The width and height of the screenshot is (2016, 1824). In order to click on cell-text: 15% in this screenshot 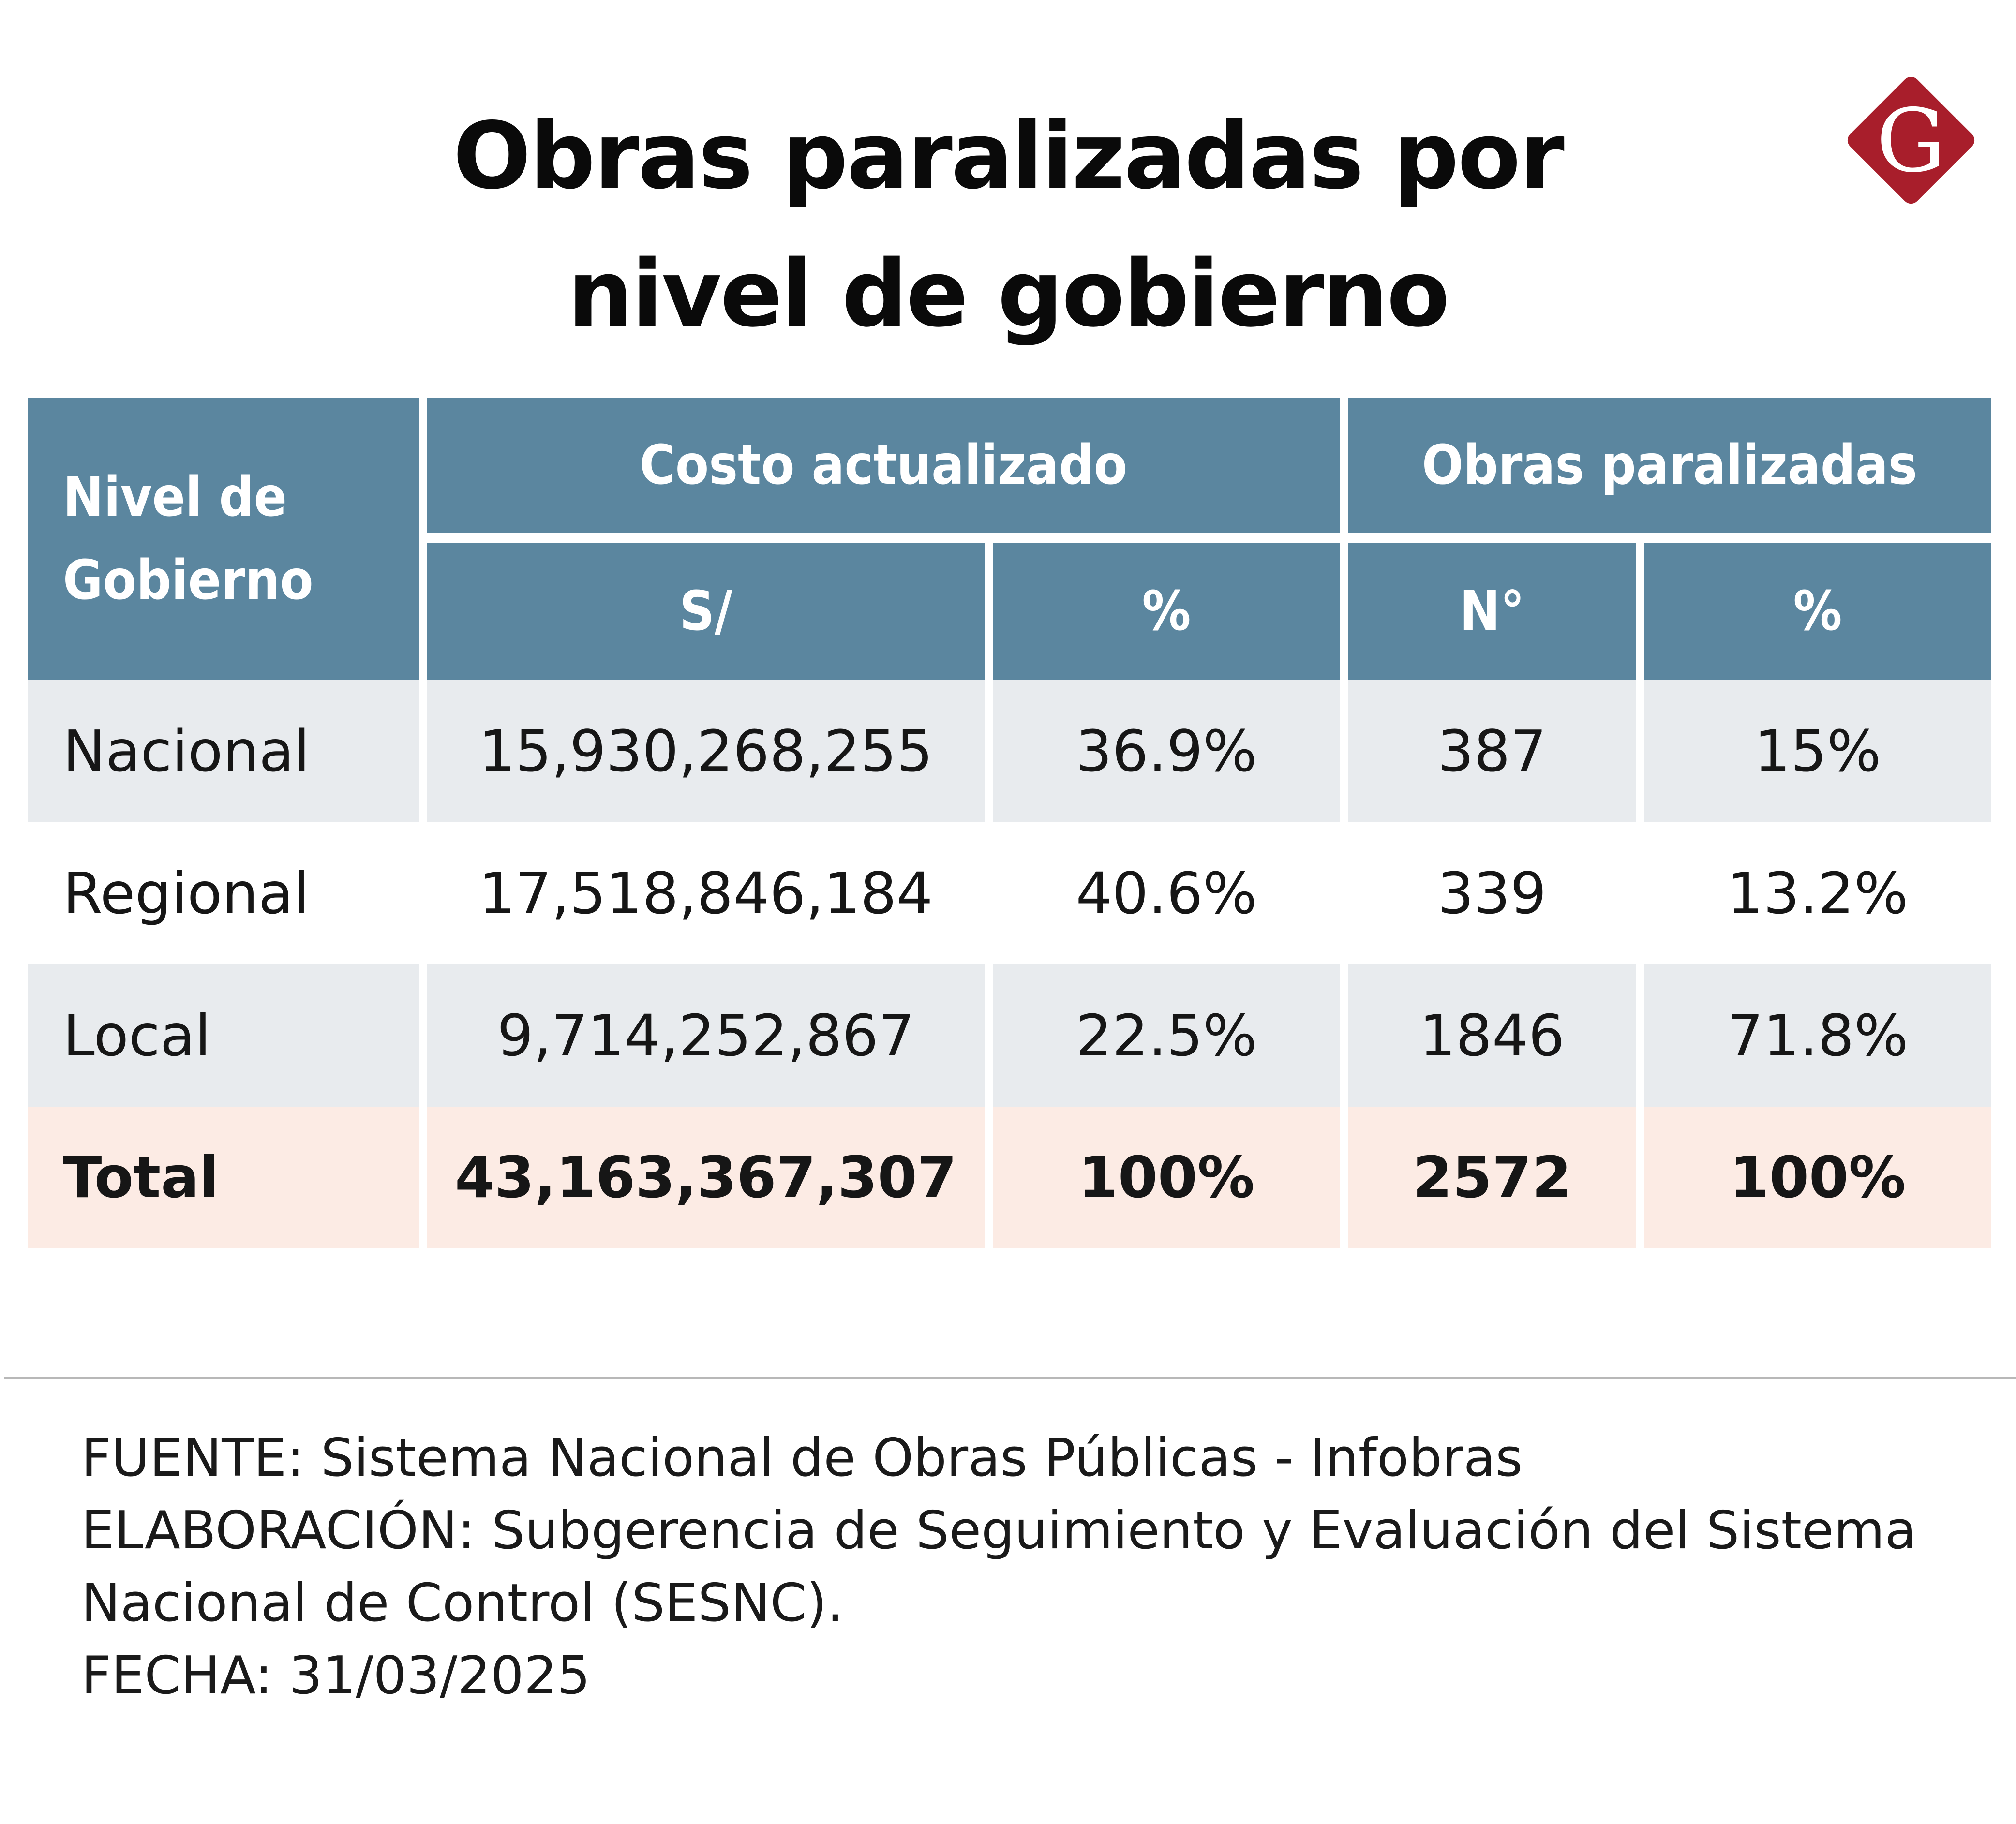, I will do `click(1818, 752)`.